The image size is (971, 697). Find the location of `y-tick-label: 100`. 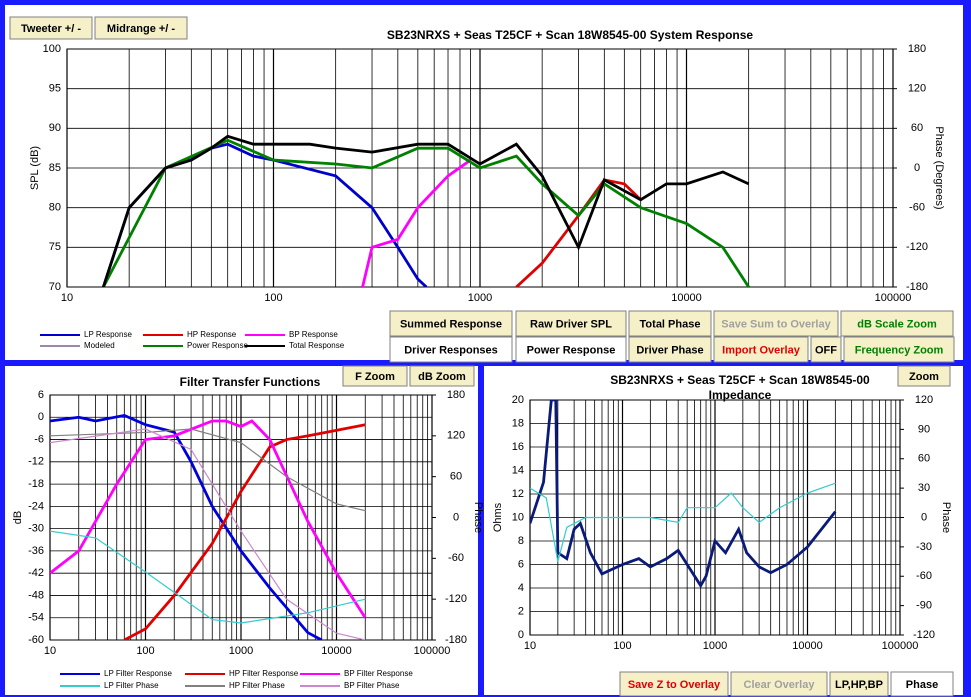

y-tick-label: 100 is located at coordinates (52, 49).